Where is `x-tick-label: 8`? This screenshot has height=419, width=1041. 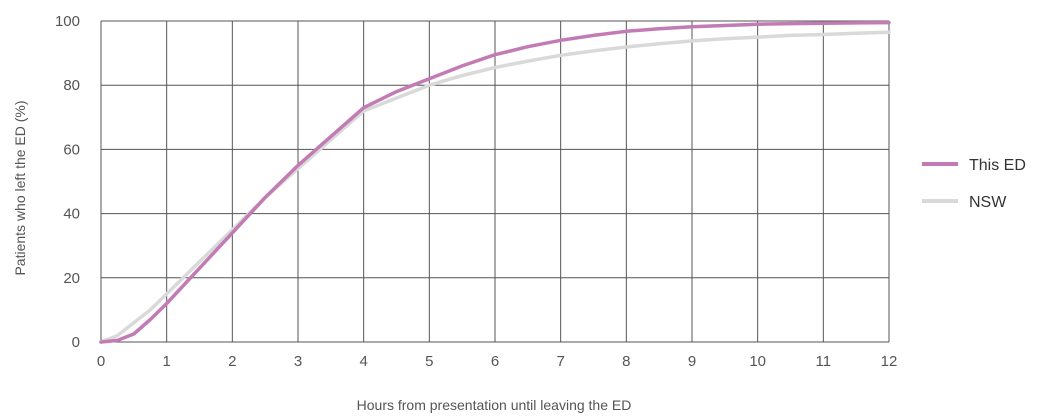 x-tick-label: 8 is located at coordinates (626, 361).